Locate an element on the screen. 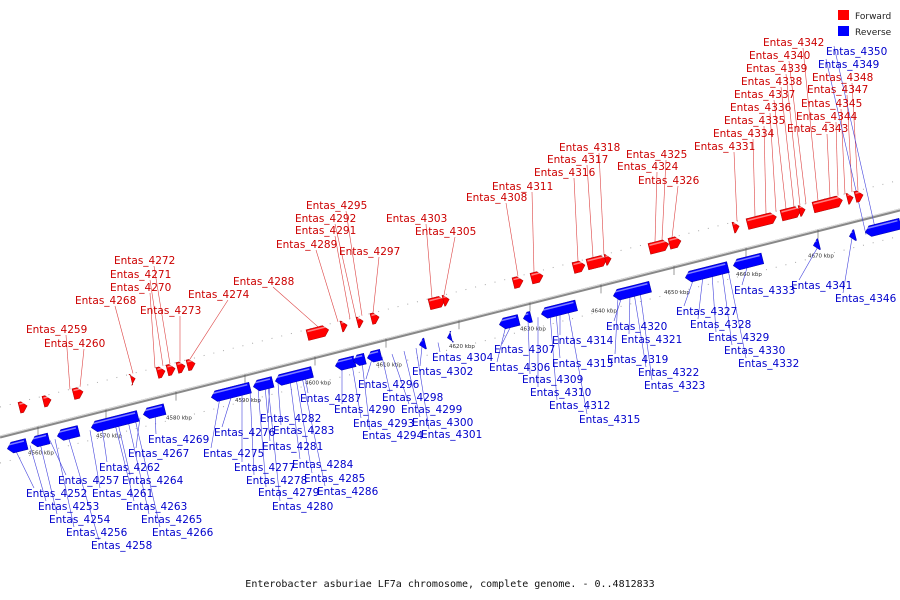  axis-tick-label: 4670 kbp is located at coordinates (821, 257).